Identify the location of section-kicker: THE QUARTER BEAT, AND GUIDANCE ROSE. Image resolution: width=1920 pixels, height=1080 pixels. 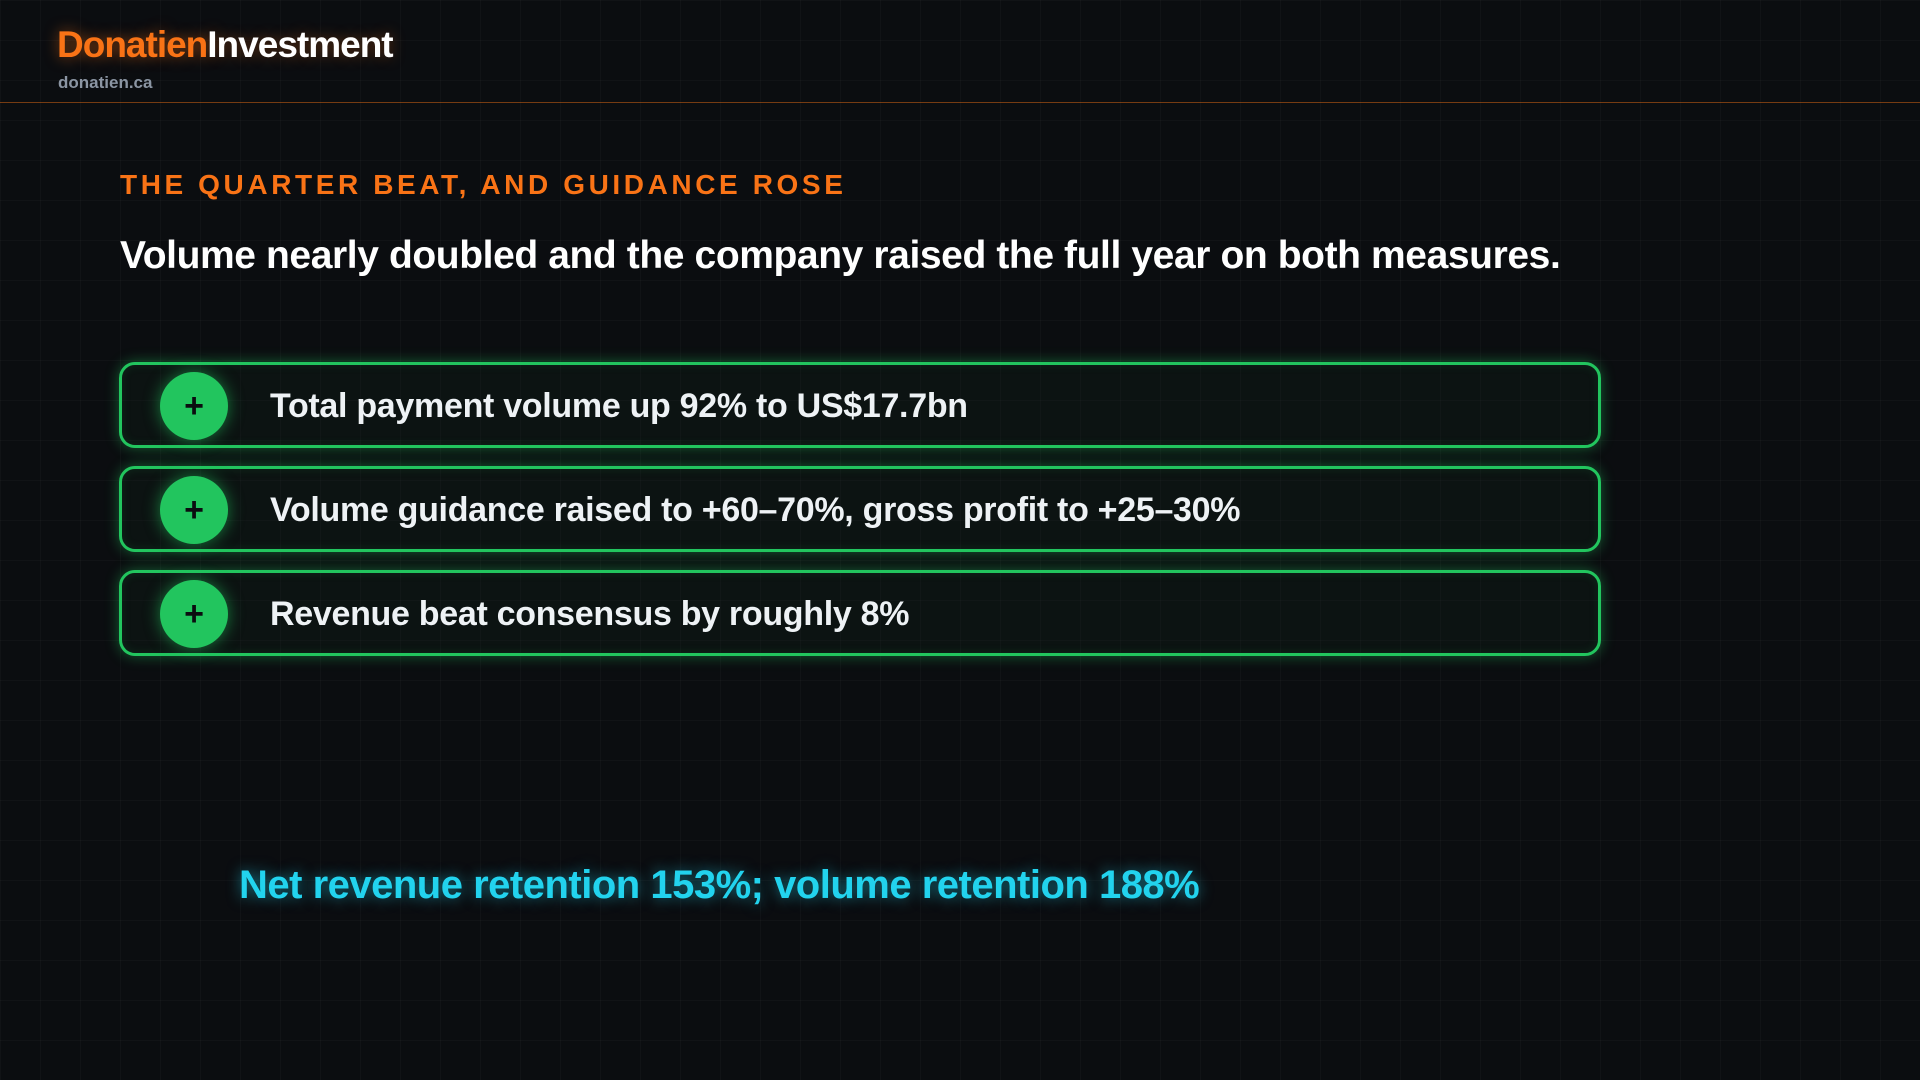
(483, 184).